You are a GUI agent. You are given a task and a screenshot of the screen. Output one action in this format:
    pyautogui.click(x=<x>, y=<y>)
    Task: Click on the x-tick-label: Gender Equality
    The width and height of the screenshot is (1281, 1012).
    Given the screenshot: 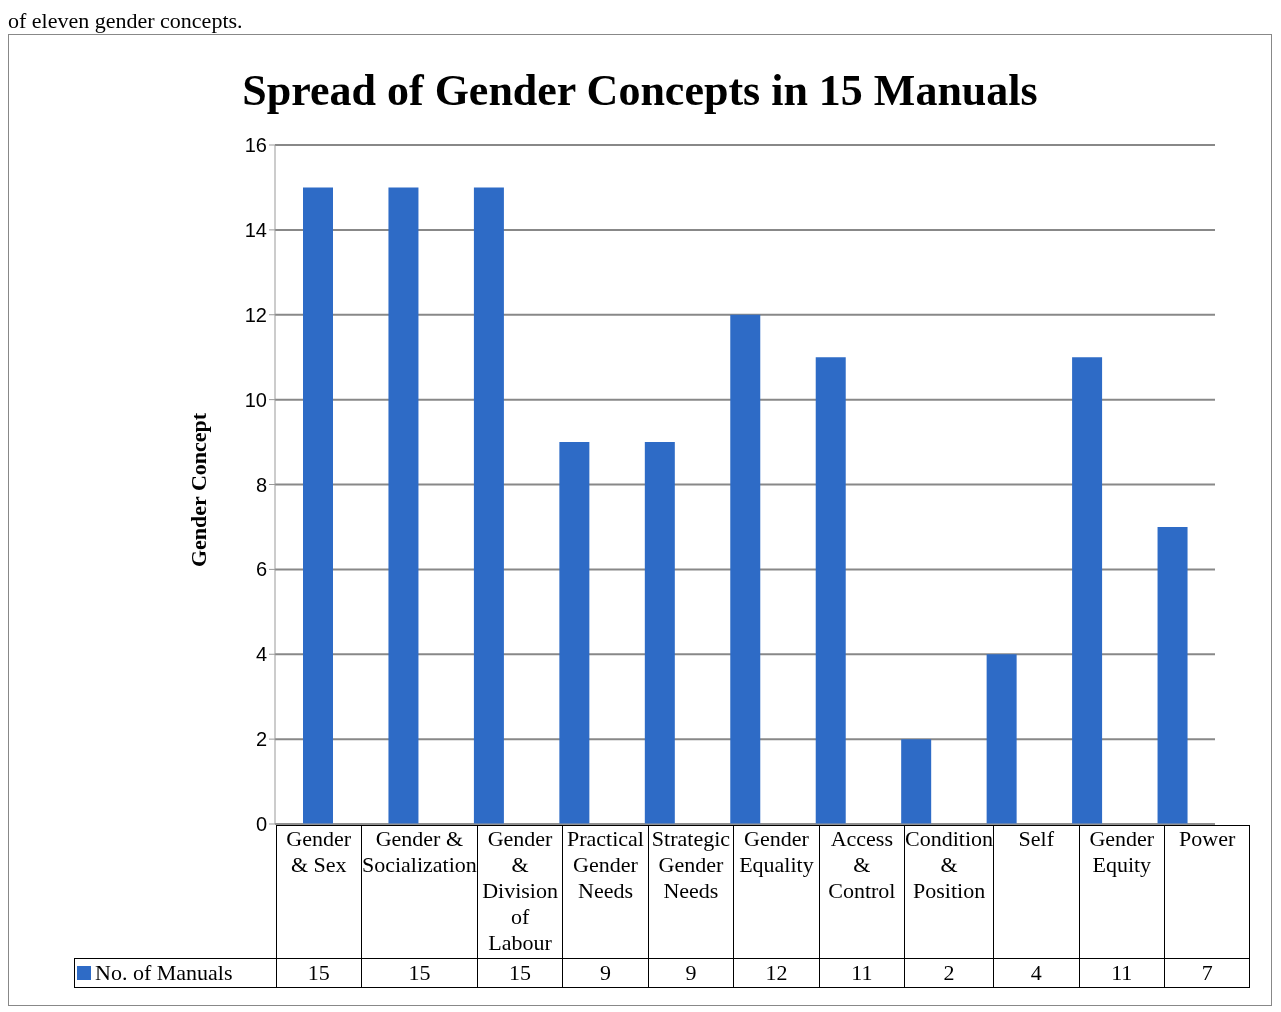 What is the action you would take?
    pyautogui.click(x=776, y=892)
    